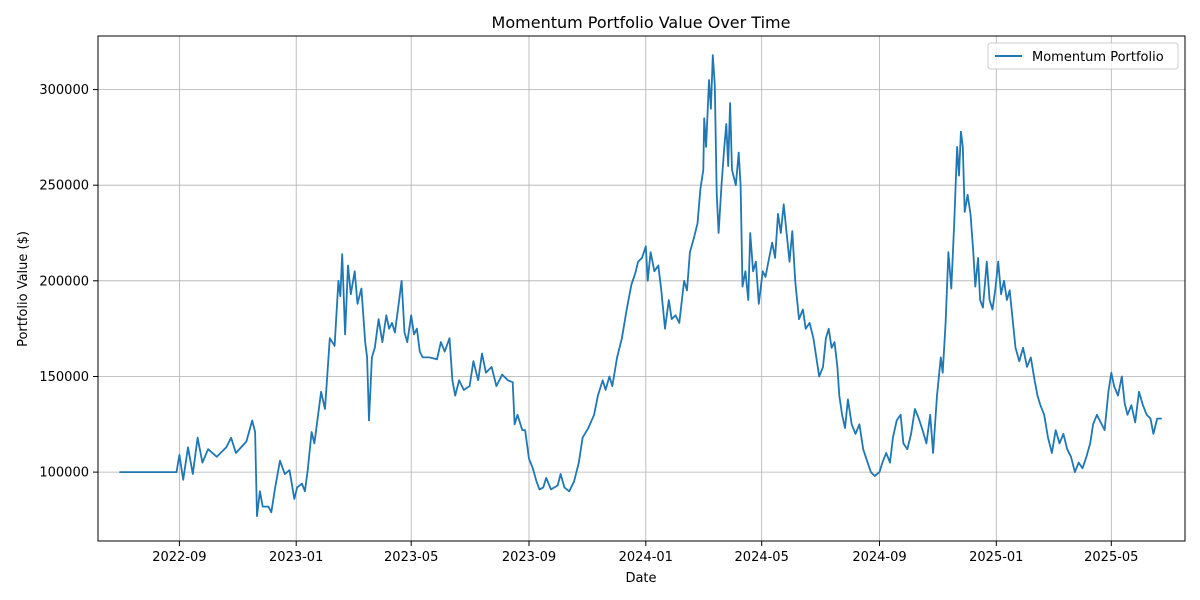  Describe the element at coordinates (64, 281) in the screenshot. I see `y-tick-label: 200000` at that location.